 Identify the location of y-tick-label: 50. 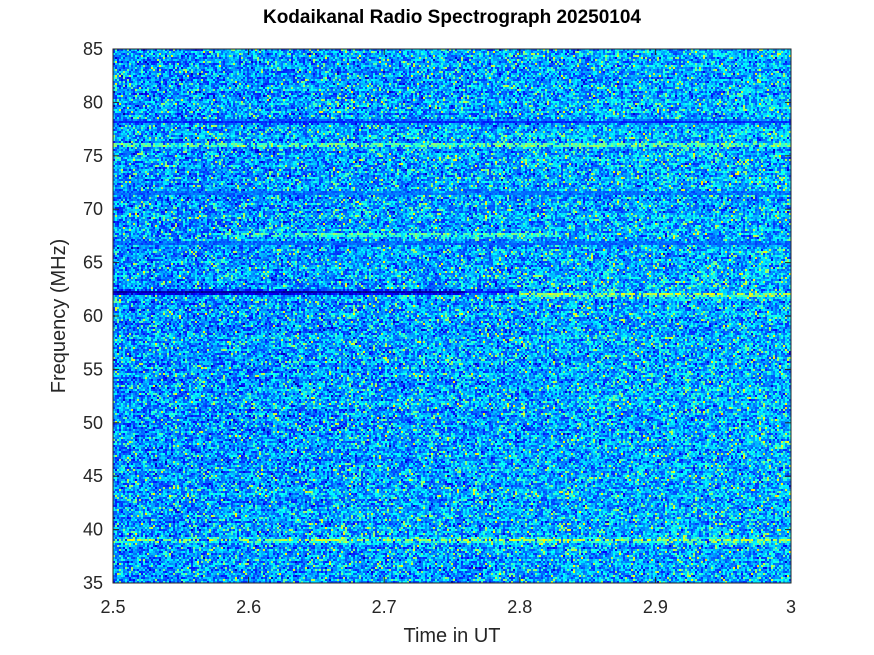
(93, 423).